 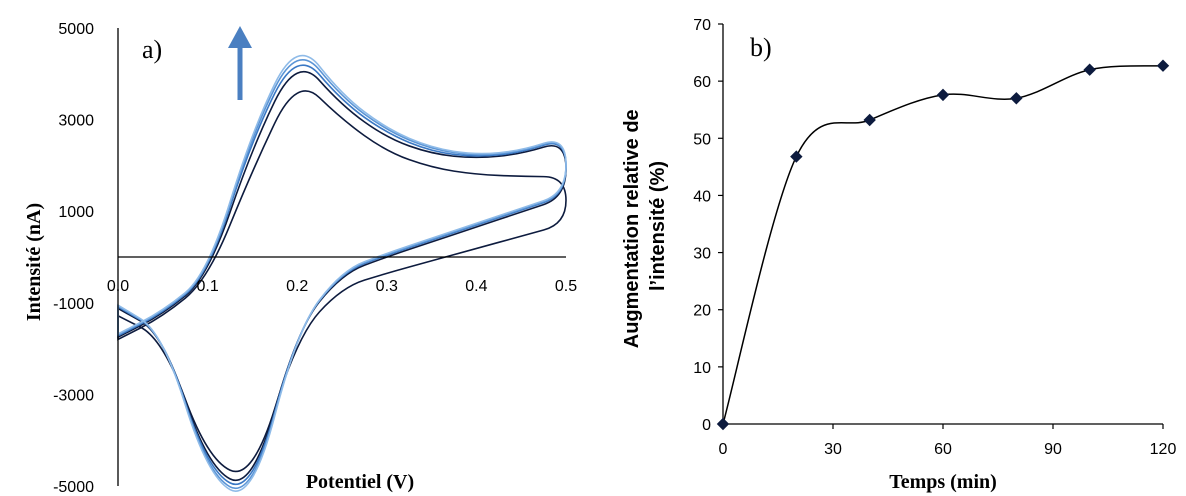 I want to click on x-tick-labels: 0 30 60 90 120, so click(x=948, y=441).